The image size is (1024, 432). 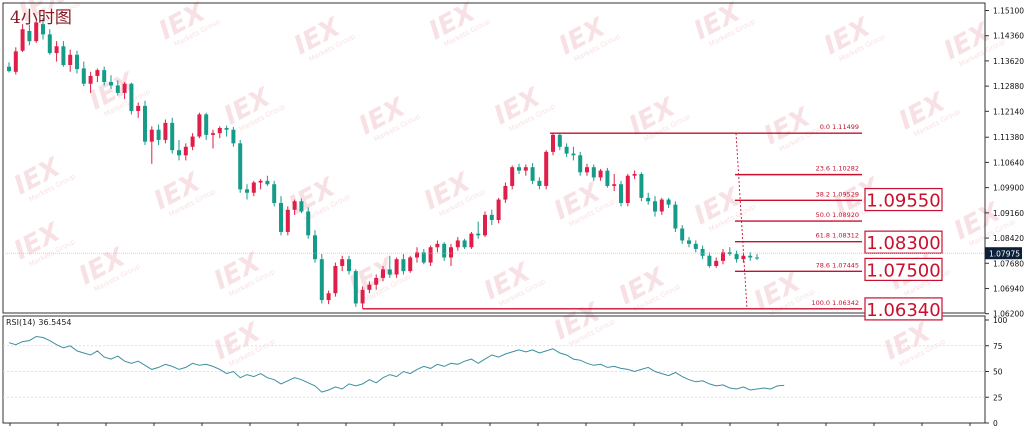 What do you see at coordinates (837, 236) in the screenshot?
I see `fib-level-label: 61.8 1.08312` at bounding box center [837, 236].